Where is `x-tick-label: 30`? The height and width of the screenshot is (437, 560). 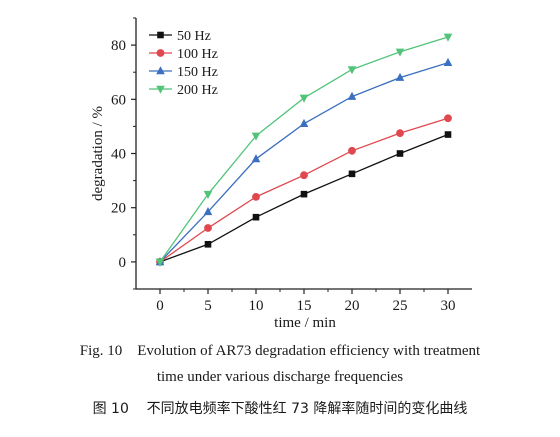
x-tick-label: 30 is located at coordinates (448, 306).